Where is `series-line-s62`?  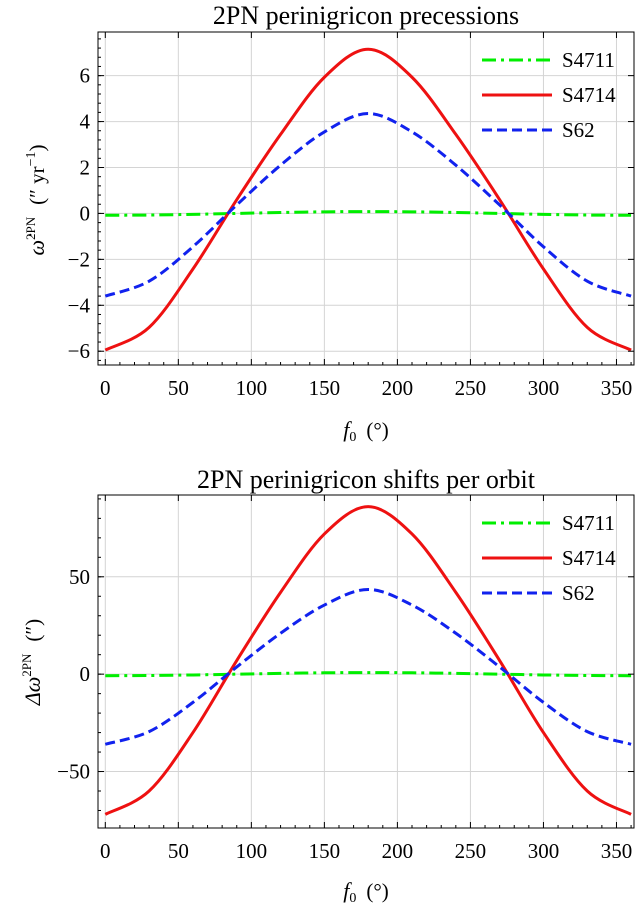 series-line-s62 is located at coordinates (368, 666).